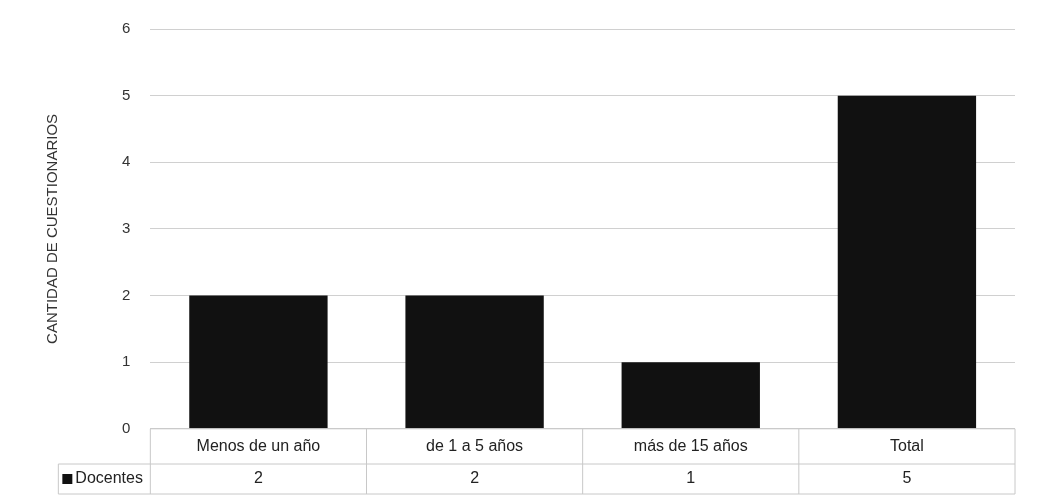 This screenshot has height=504, width=1055. Describe the element at coordinates (907, 478) in the screenshot. I see `data-label: 5` at that location.